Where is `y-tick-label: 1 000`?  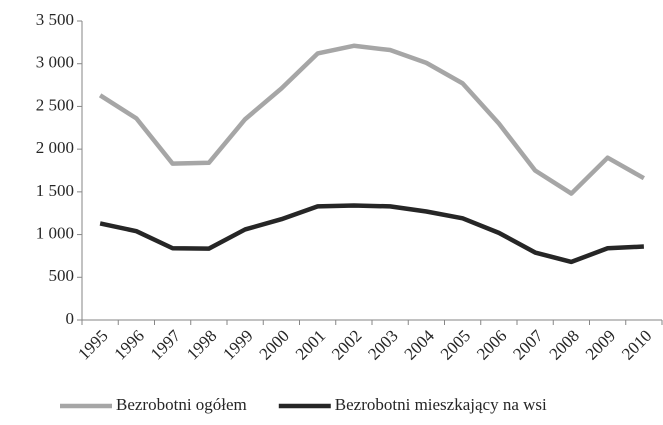
y-tick-label: 1 000 is located at coordinates (55, 232).